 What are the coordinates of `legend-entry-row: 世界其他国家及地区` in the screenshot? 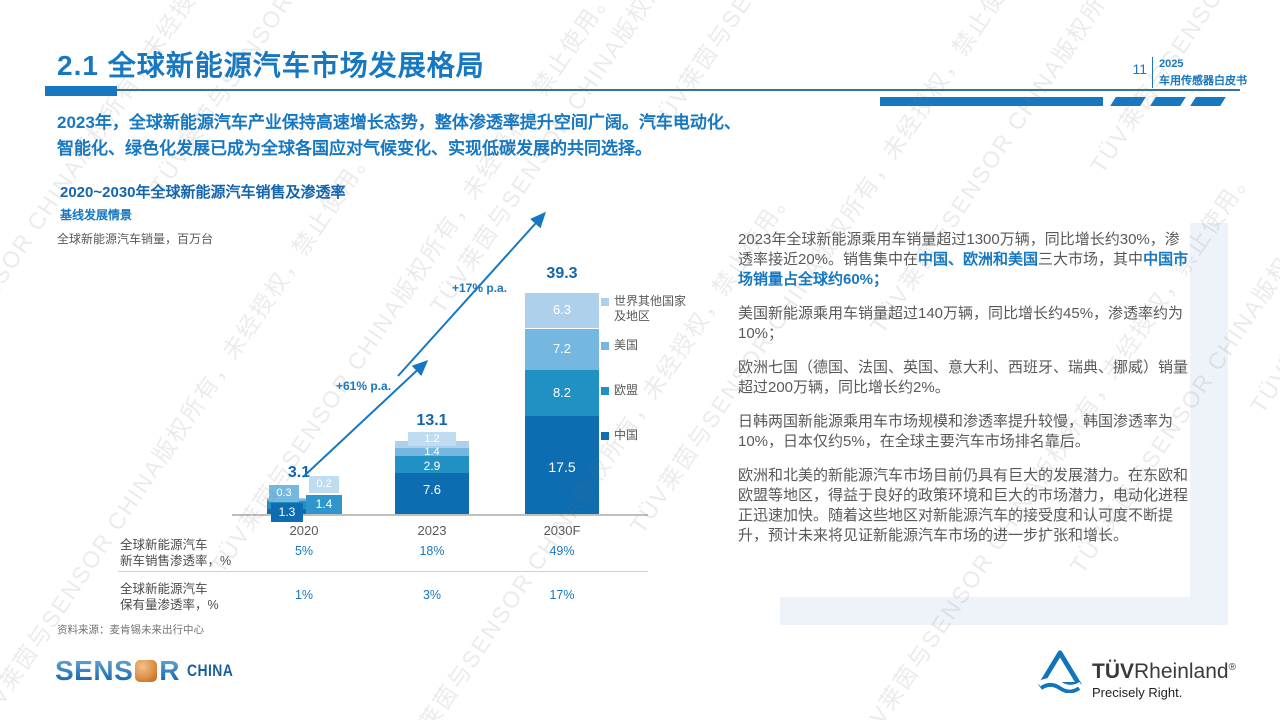 It's located at (651, 309).